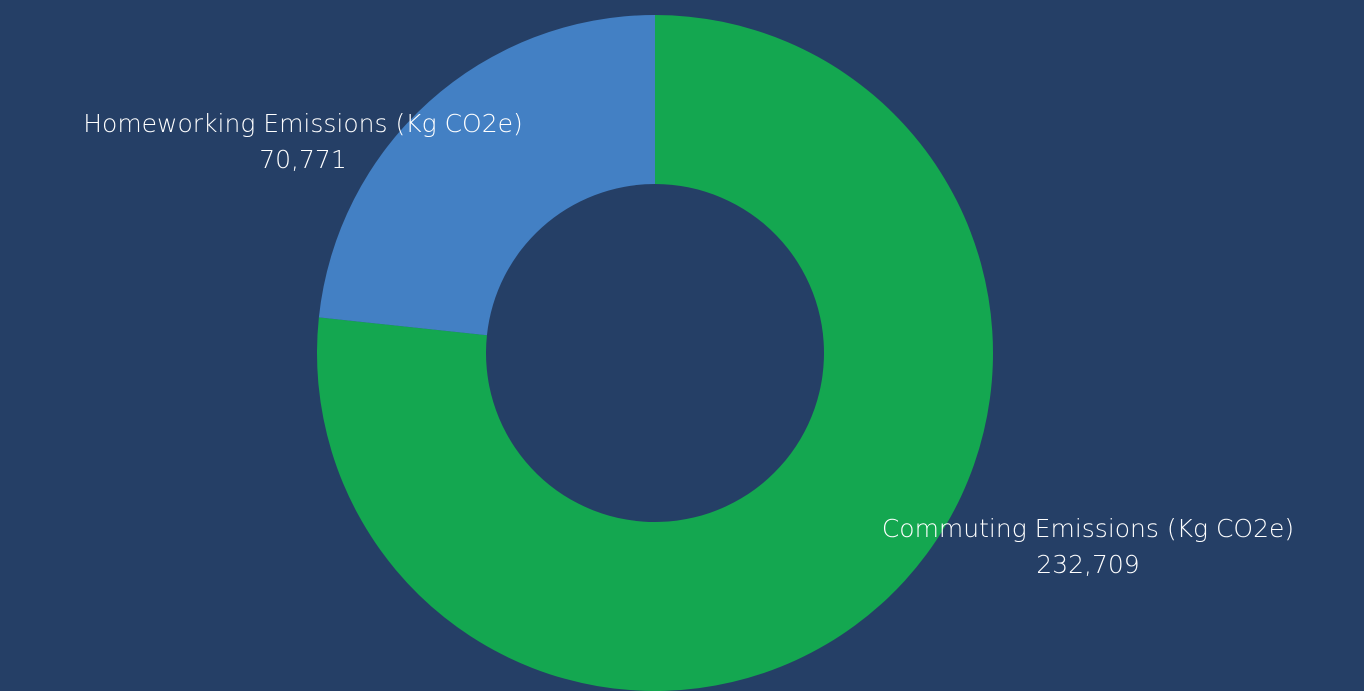 Image resolution: width=1364 pixels, height=691 pixels. I want to click on slice-label: Homeworking Emissions (Kg CO2e), so click(303, 123).